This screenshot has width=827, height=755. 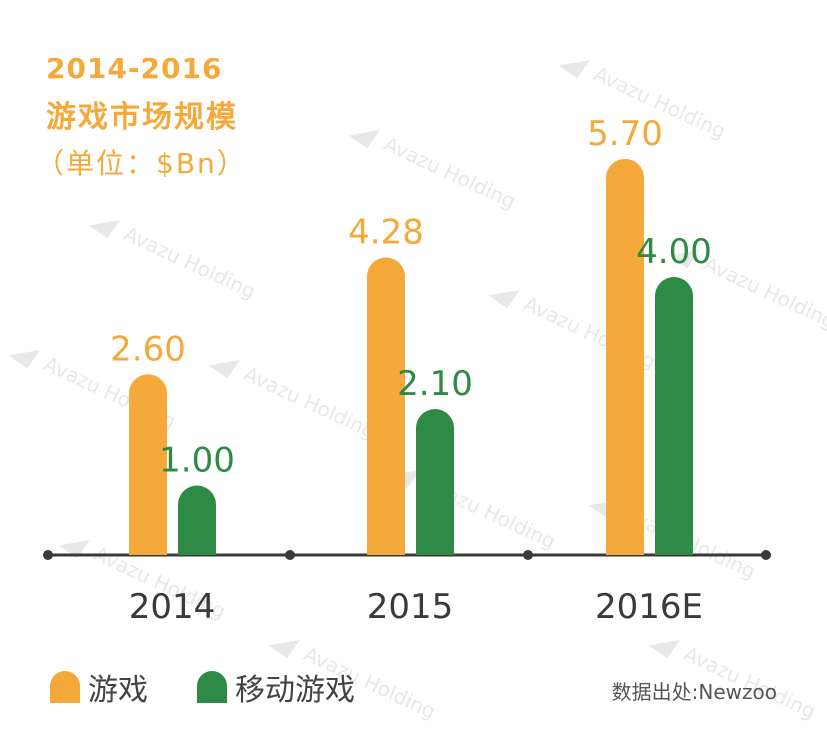 I want to click on legend-item-games: 游戏, so click(x=99, y=687).